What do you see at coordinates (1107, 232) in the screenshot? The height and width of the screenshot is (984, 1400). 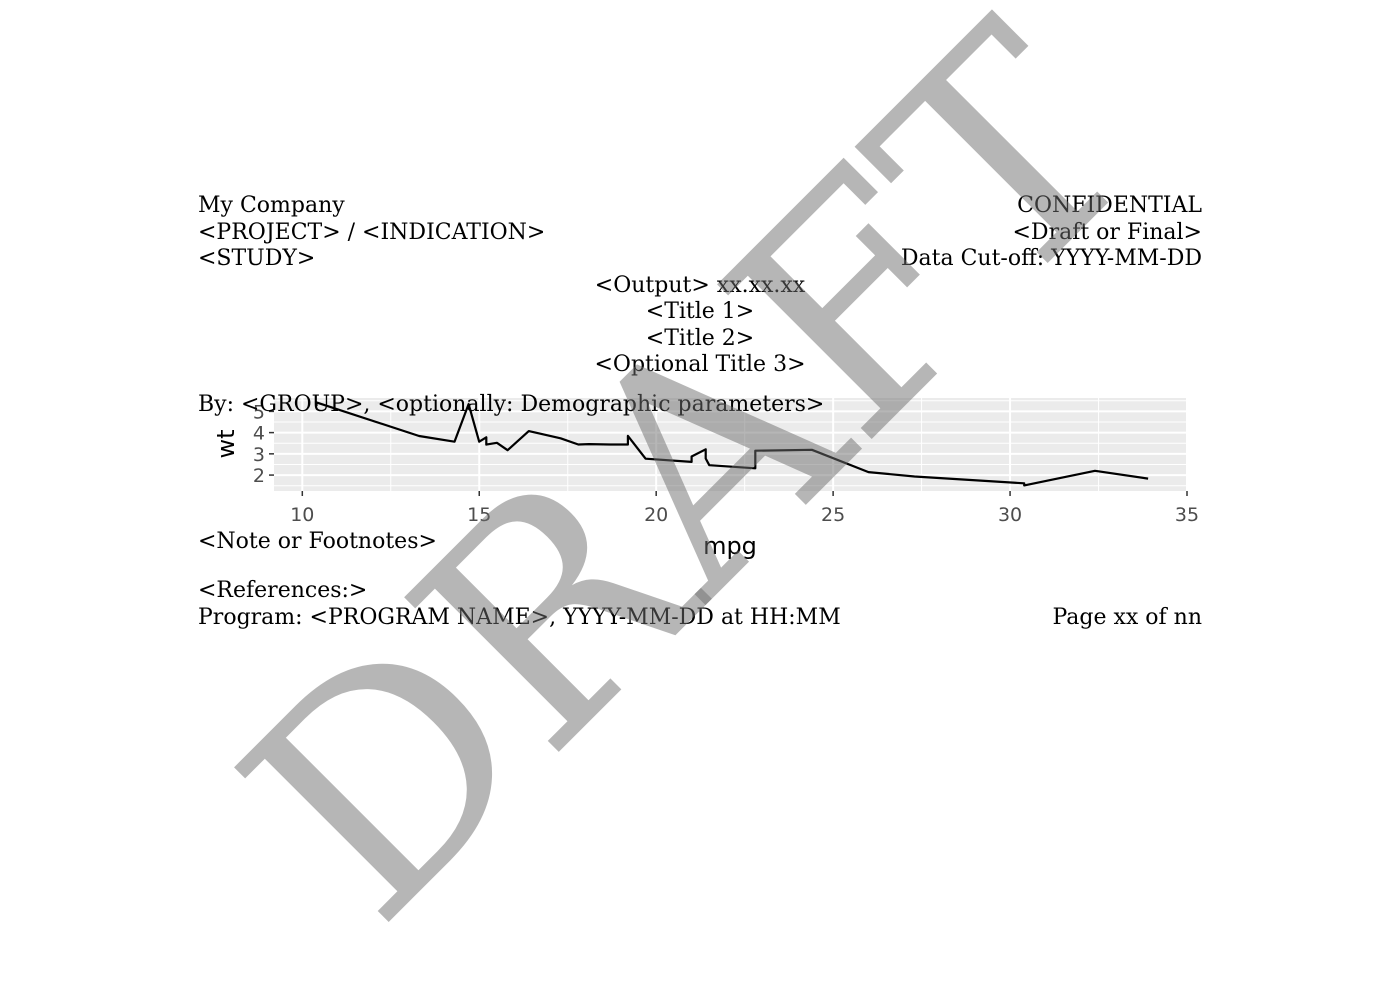 I see `draft-status-label: <Draft or Final>` at bounding box center [1107, 232].